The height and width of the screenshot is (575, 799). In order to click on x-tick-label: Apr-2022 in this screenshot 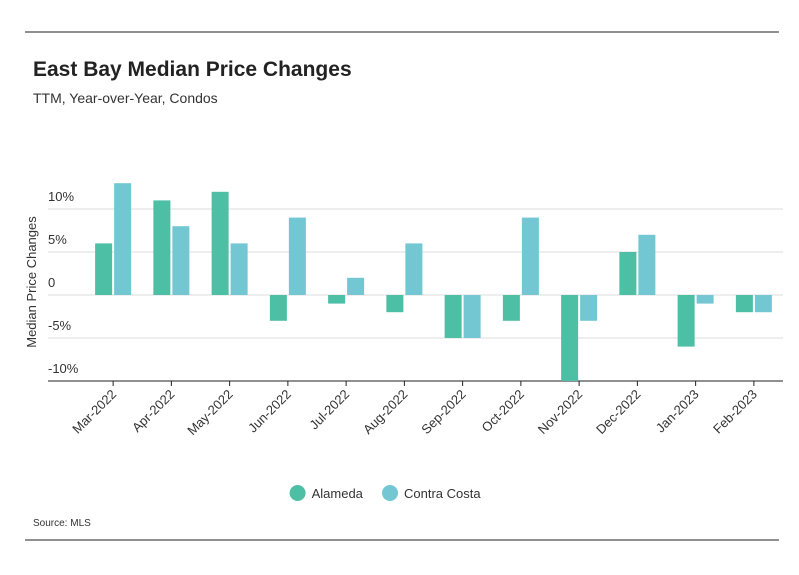, I will do `click(153, 411)`.